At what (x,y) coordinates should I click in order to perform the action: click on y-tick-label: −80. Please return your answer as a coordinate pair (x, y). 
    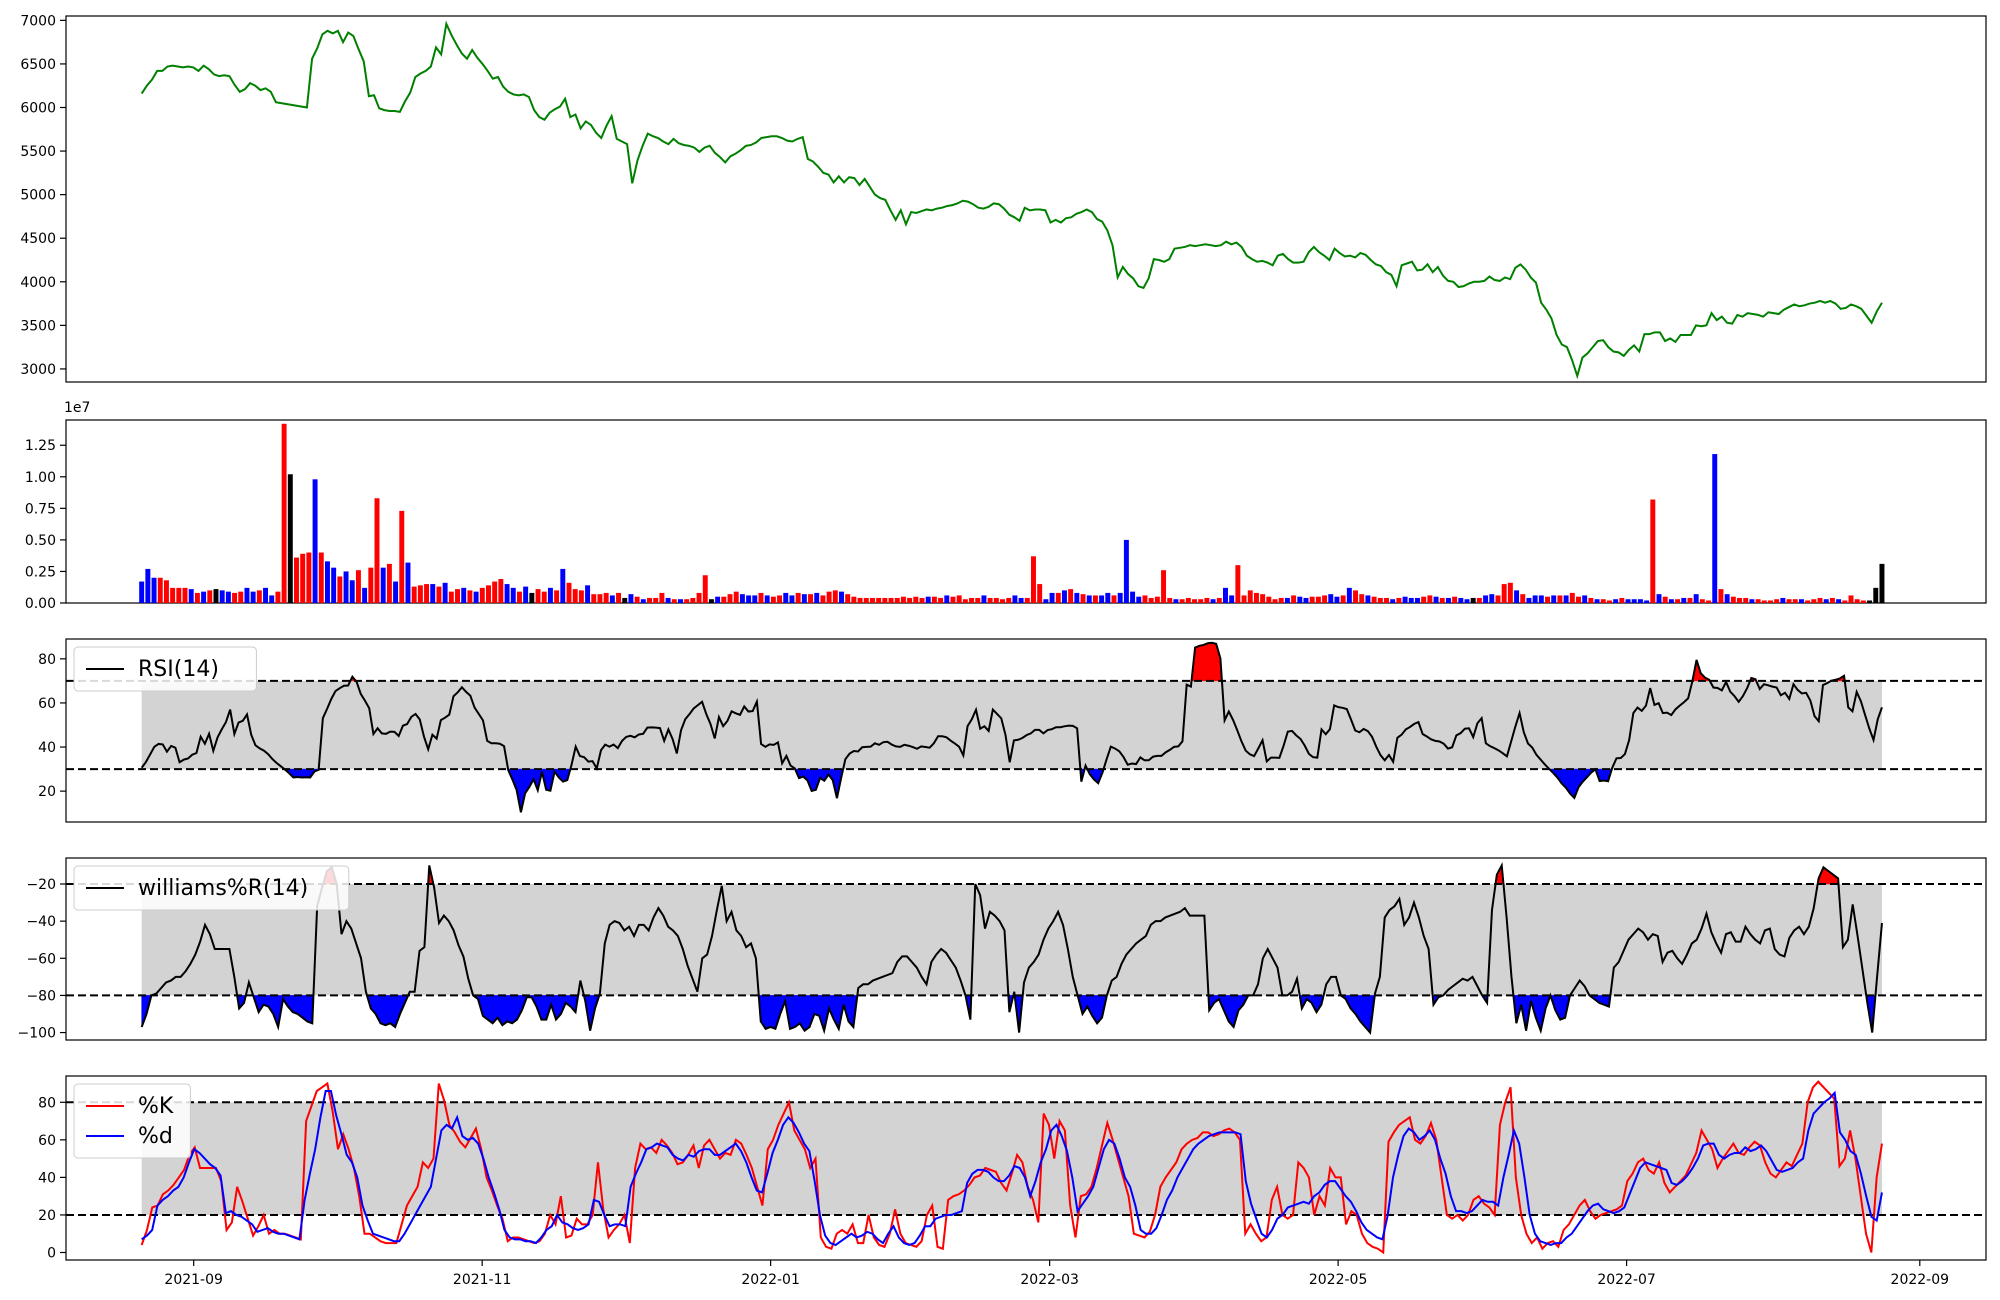
    Looking at the image, I should click on (41, 996).